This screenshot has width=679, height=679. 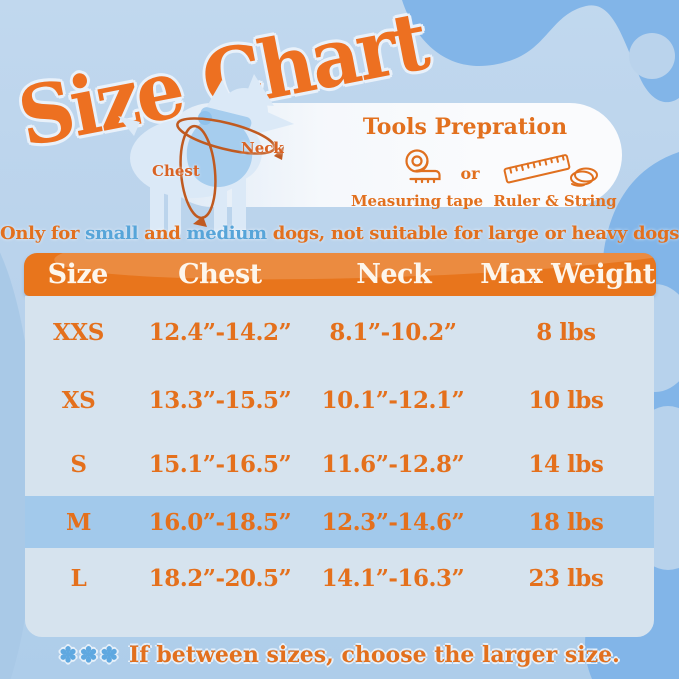 I want to click on table-row-m-highlighted: M 16.0”-18.5” 12.3”-14.6” 18 lbs, so click(x=339, y=522).